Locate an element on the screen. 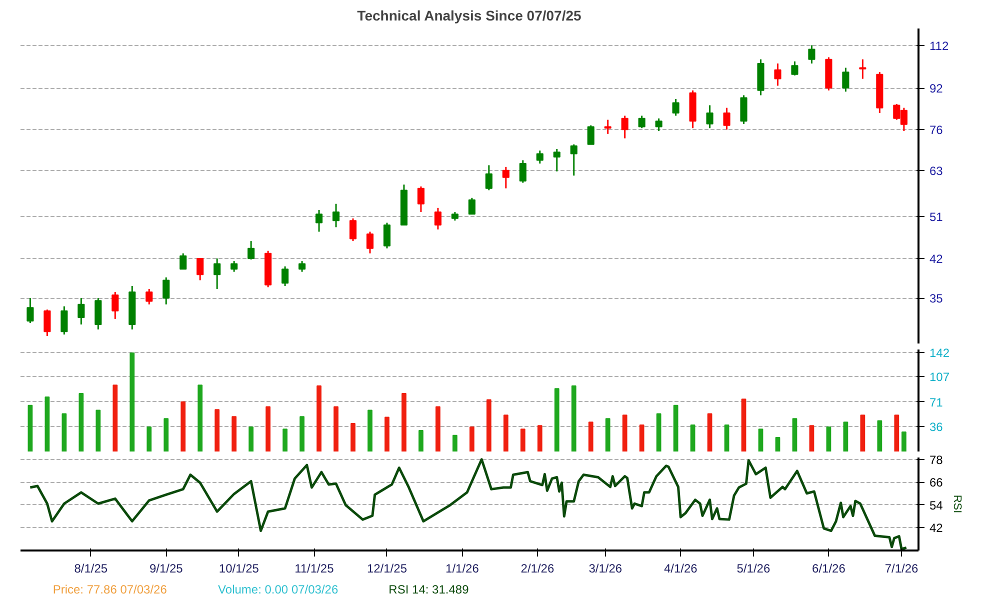 This screenshot has height=600, width=1000. x-tick-label: 1/1/26 is located at coordinates (463, 569).